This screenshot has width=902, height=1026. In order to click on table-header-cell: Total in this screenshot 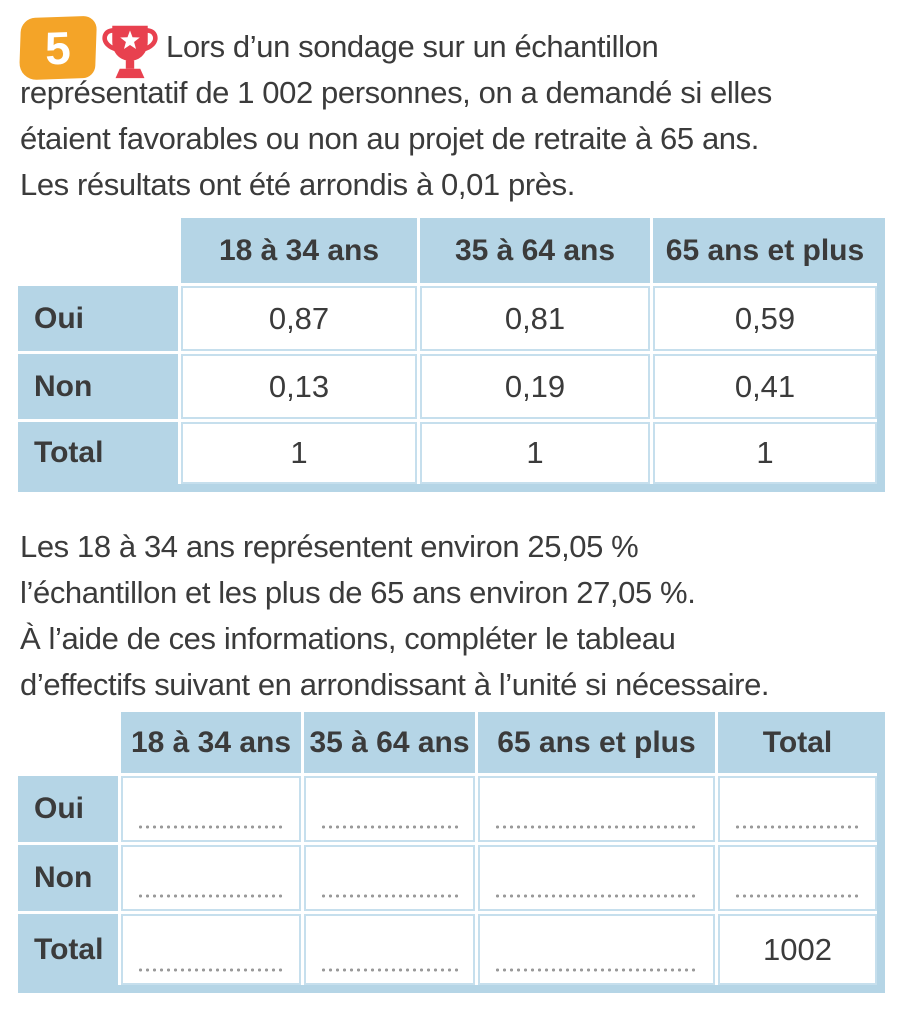, I will do `click(797, 742)`.